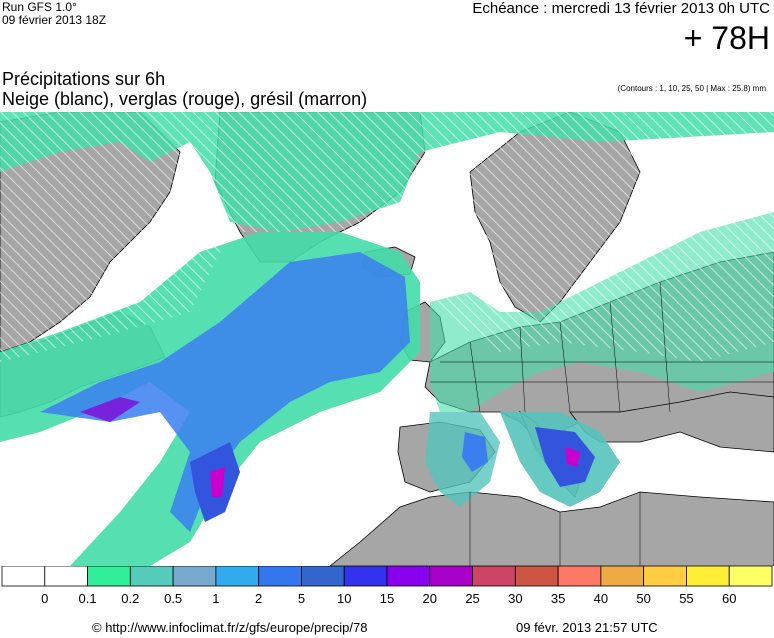 Image resolution: width=774 pixels, height=638 pixels. I want to click on legend-label: 0.1, so click(88, 598).